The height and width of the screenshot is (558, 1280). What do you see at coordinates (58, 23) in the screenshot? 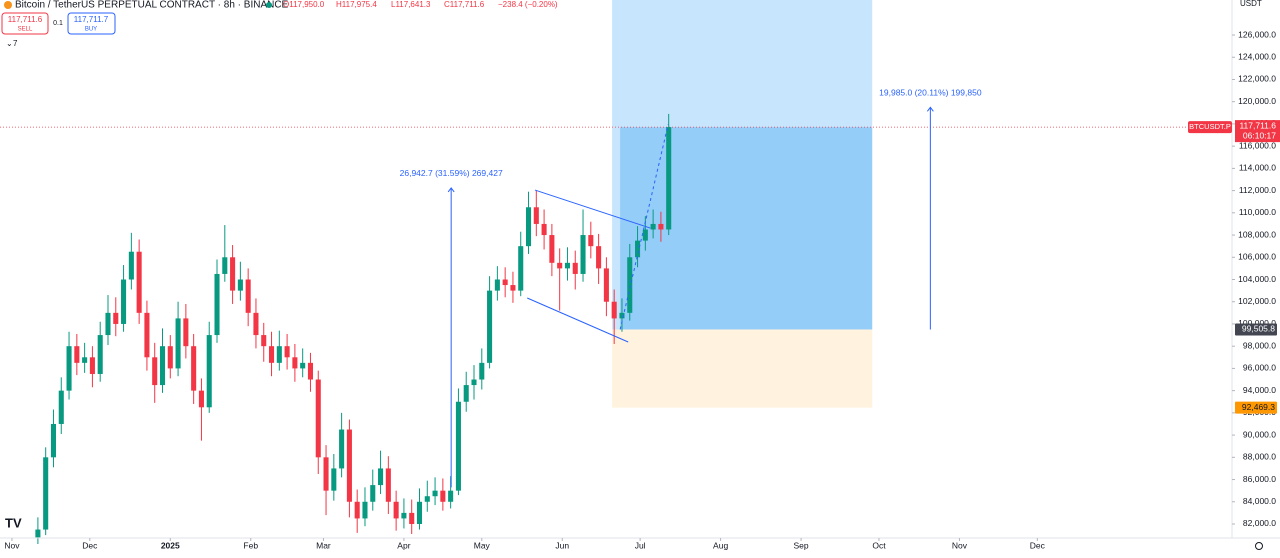
I see `quantity: 0.1` at bounding box center [58, 23].